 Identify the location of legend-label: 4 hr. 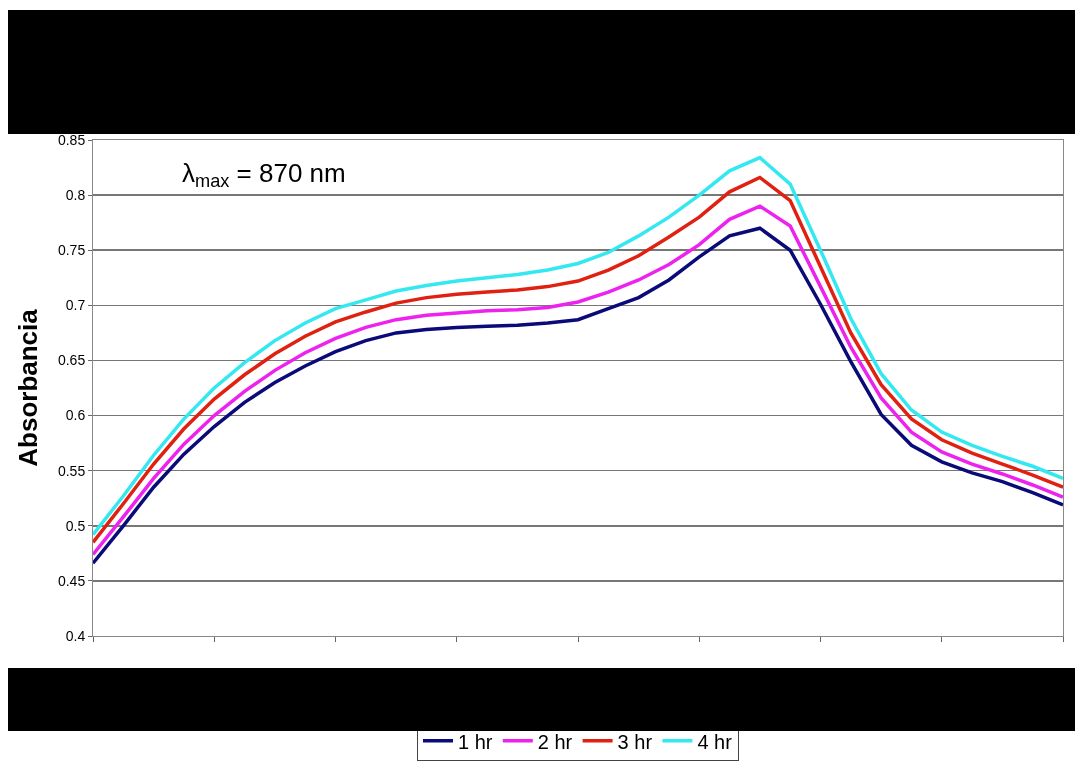
(715, 741).